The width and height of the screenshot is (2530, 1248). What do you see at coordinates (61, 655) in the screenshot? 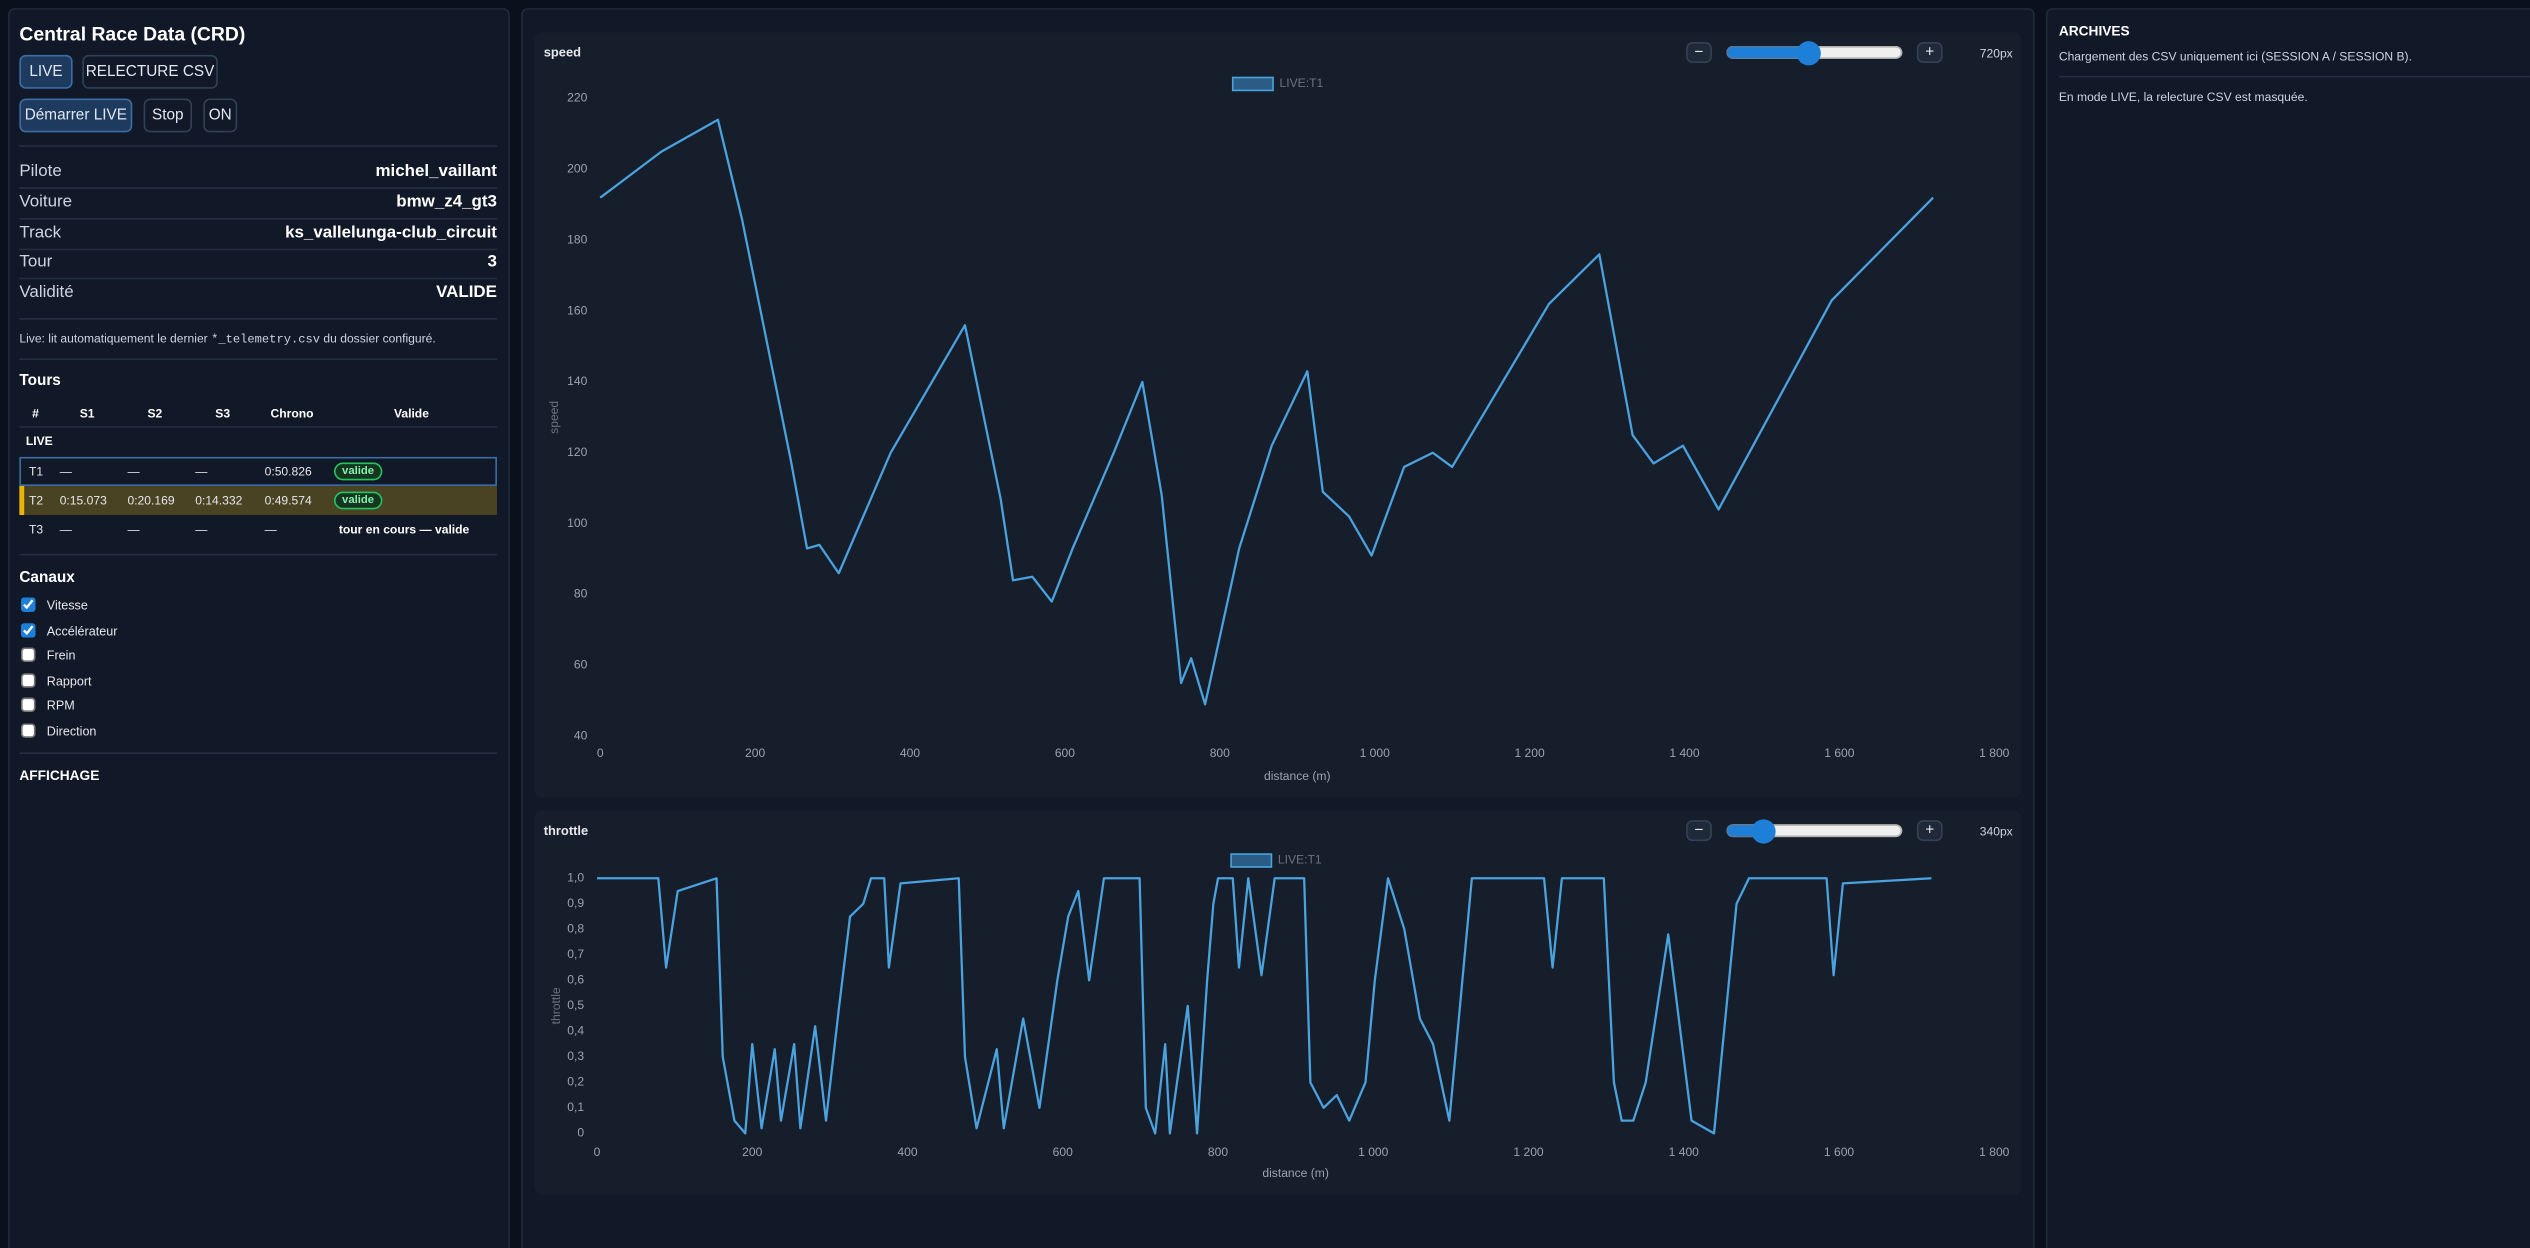
I see `channel-label: Frein` at bounding box center [61, 655].